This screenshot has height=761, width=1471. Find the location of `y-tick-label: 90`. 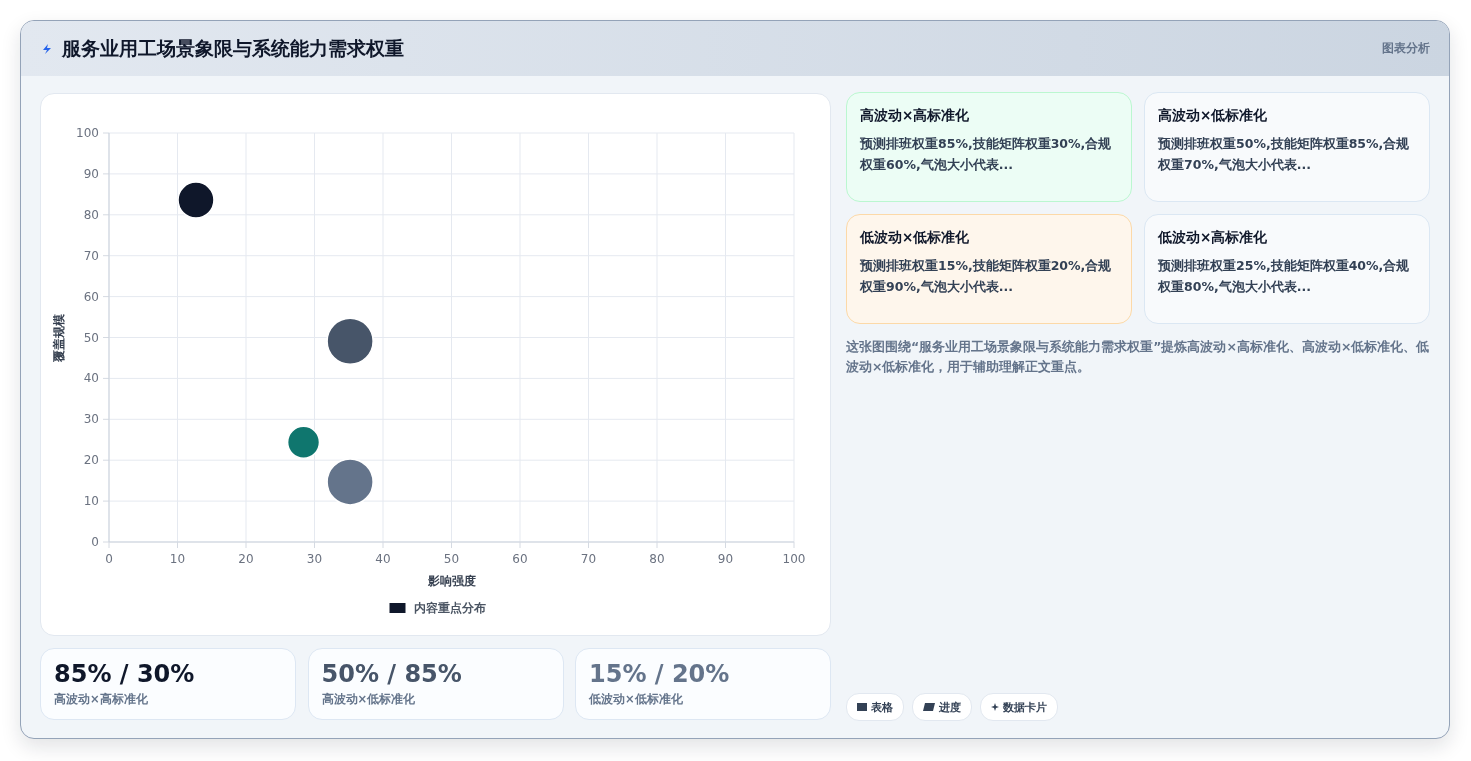

y-tick-label: 90 is located at coordinates (91, 173).